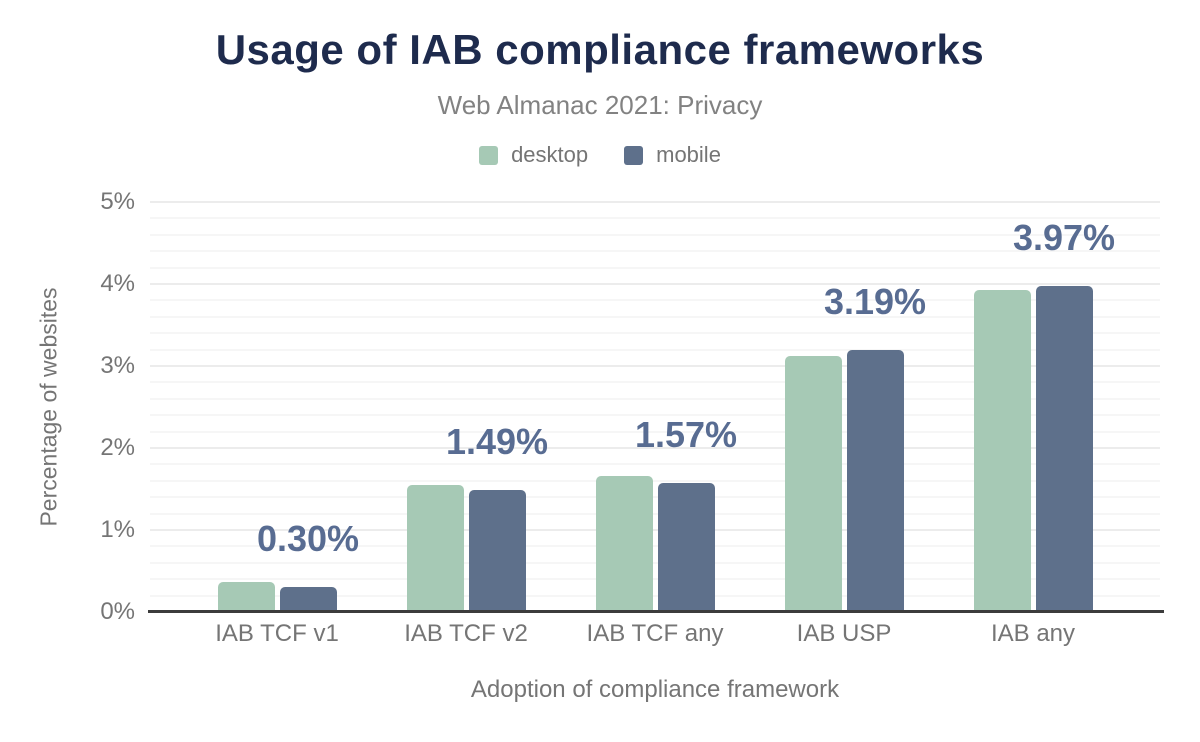  Describe the element at coordinates (117, 611) in the screenshot. I see `y-tick-label: 0%` at that location.